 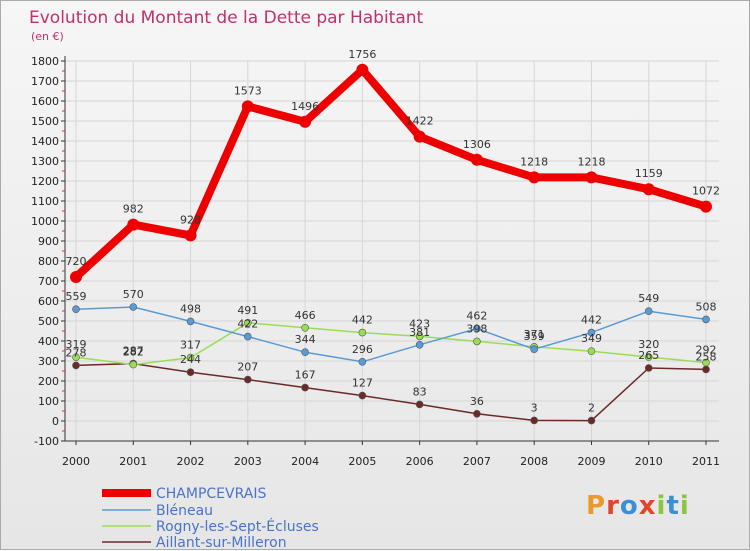 What do you see at coordinates (477, 144) in the screenshot?
I see `data-label: 1306` at bounding box center [477, 144].